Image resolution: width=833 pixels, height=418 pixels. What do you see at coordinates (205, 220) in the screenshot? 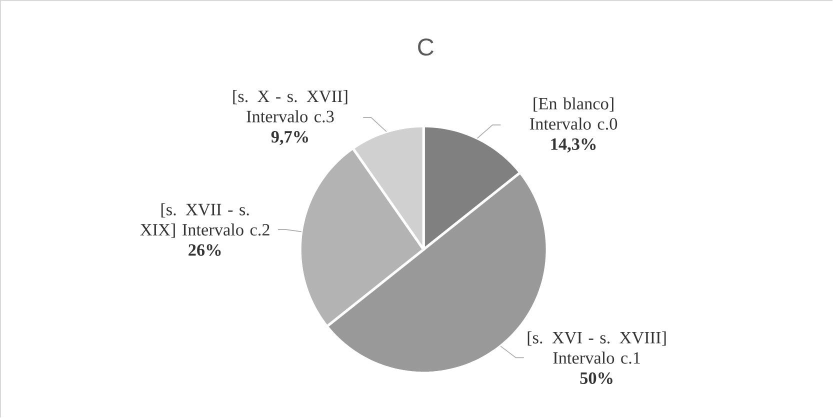
I see `slice-label: [s. XVII - s. XIX] Intervalo c.2` at bounding box center [205, 220].